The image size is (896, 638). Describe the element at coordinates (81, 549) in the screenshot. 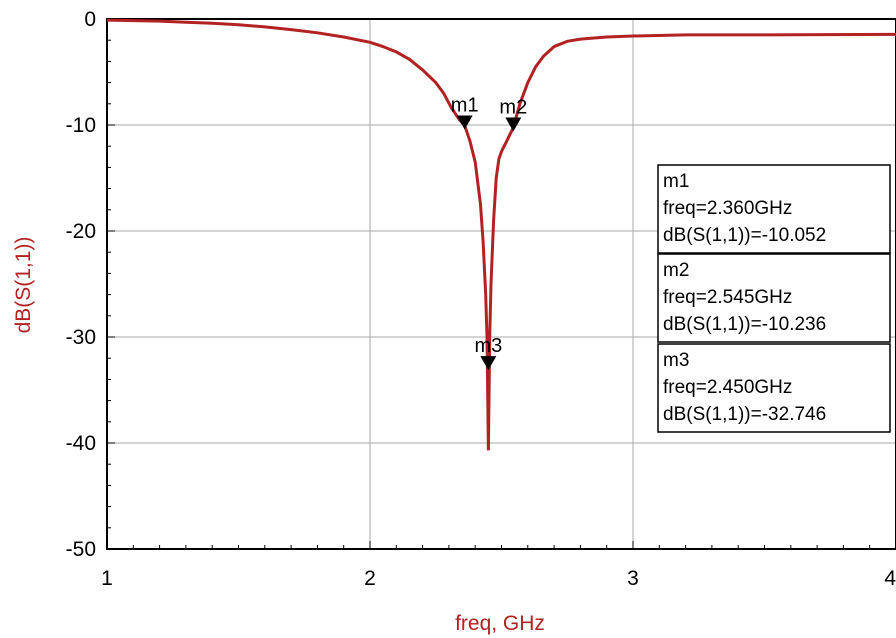

I see `y-tick-label: -50` at that location.